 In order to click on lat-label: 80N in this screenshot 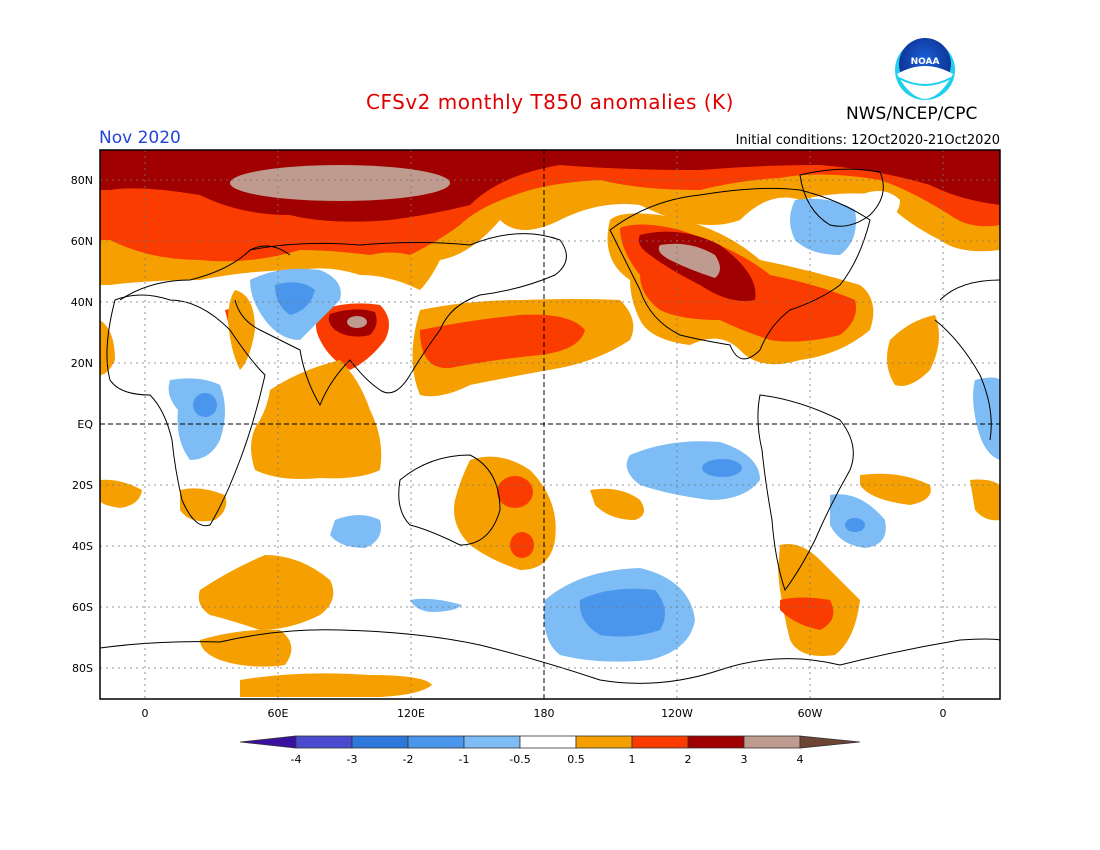, I will do `click(82, 180)`.